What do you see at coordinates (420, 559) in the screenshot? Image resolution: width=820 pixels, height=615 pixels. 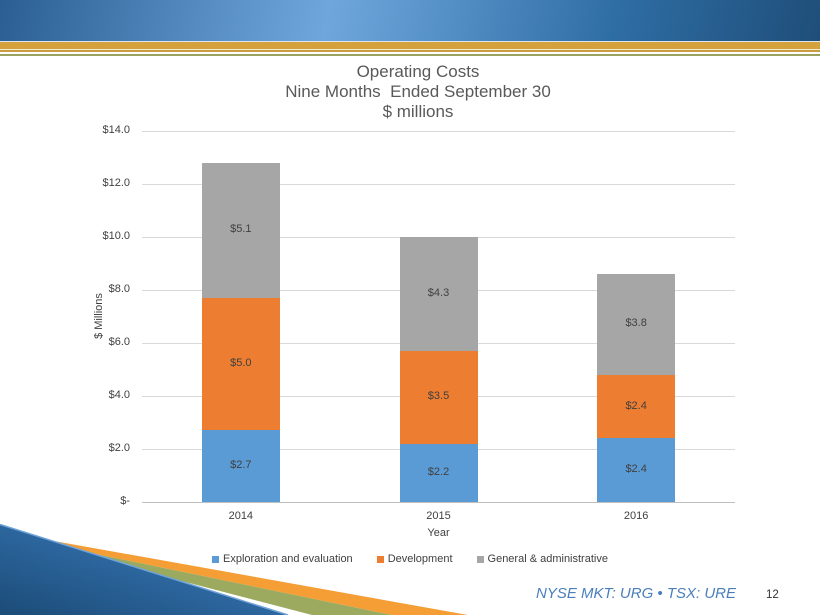 I see `legend-label: Development` at bounding box center [420, 559].